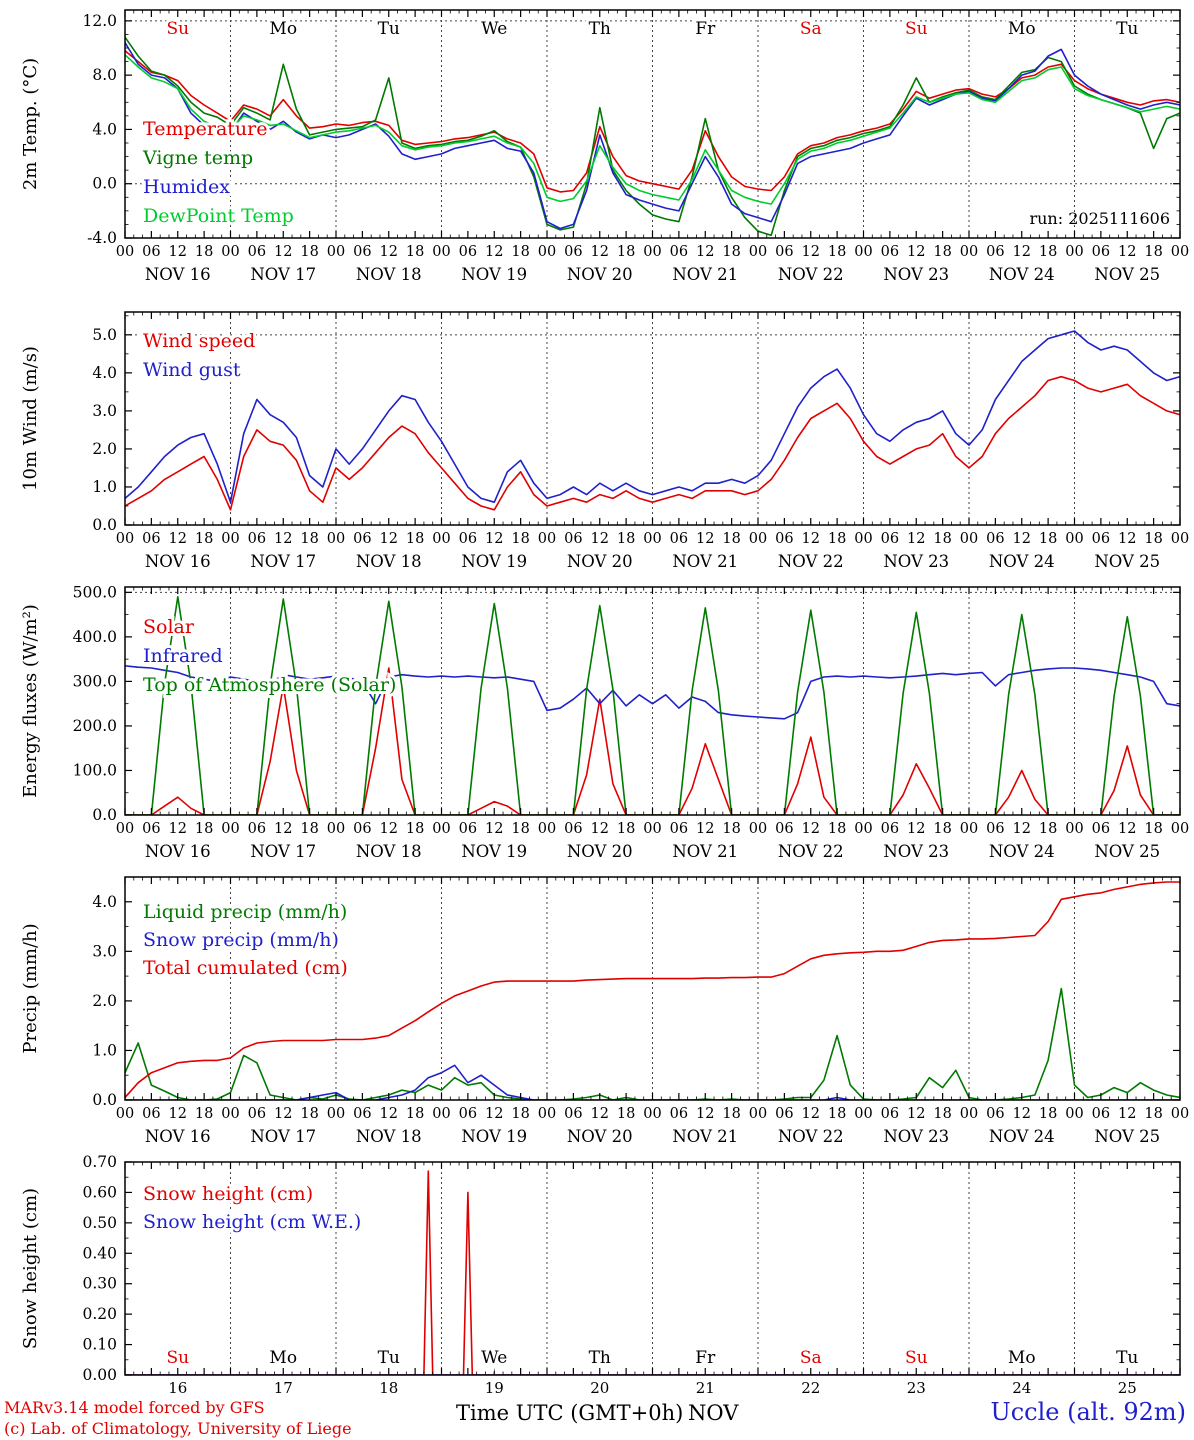  What do you see at coordinates (1088, 1412) in the screenshot?
I see `station-label: Uccle (alt. 92m)` at bounding box center [1088, 1412].